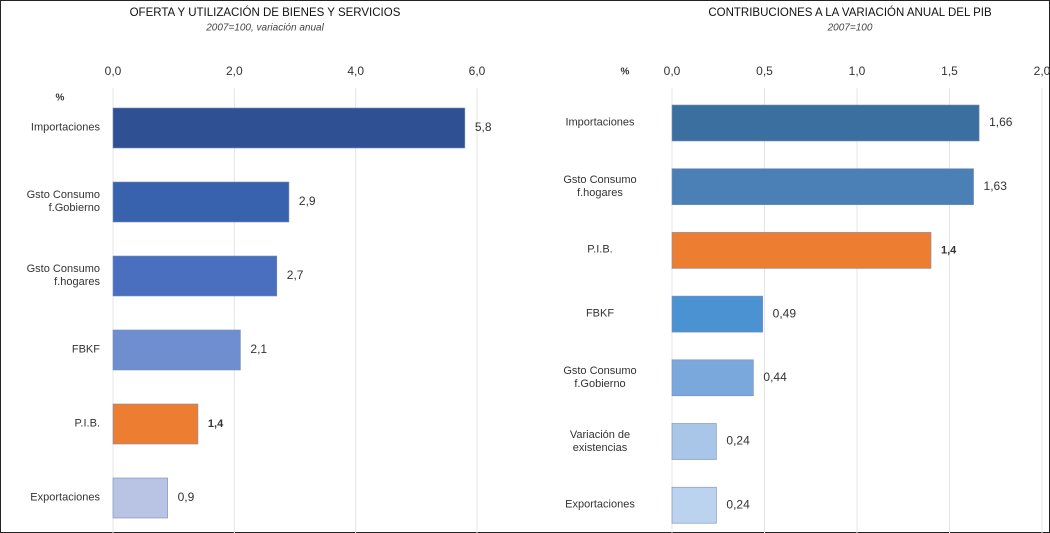 The image size is (1050, 533). What do you see at coordinates (355, 71) in the screenshot?
I see `x-tick-label: 4,0` at bounding box center [355, 71].